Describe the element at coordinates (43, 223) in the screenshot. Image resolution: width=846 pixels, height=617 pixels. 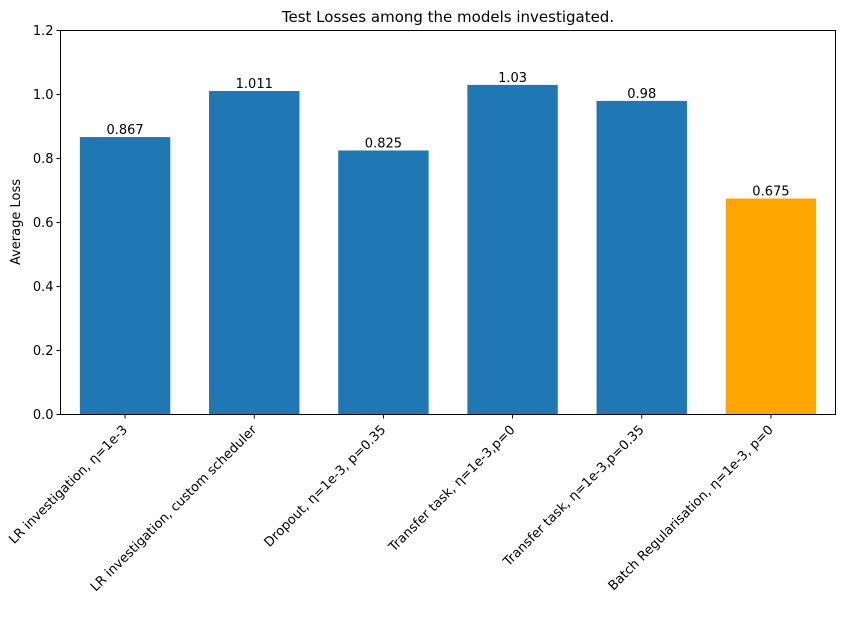
I see `y-tick-label: 0.6` at that location.